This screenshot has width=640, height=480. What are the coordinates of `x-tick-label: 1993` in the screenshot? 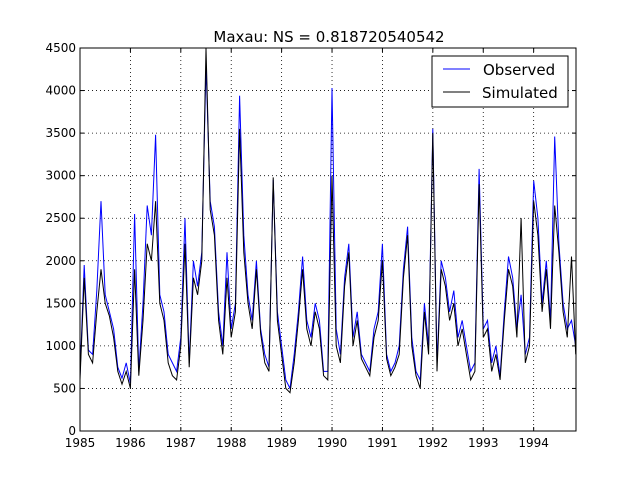 It's located at (483, 443).